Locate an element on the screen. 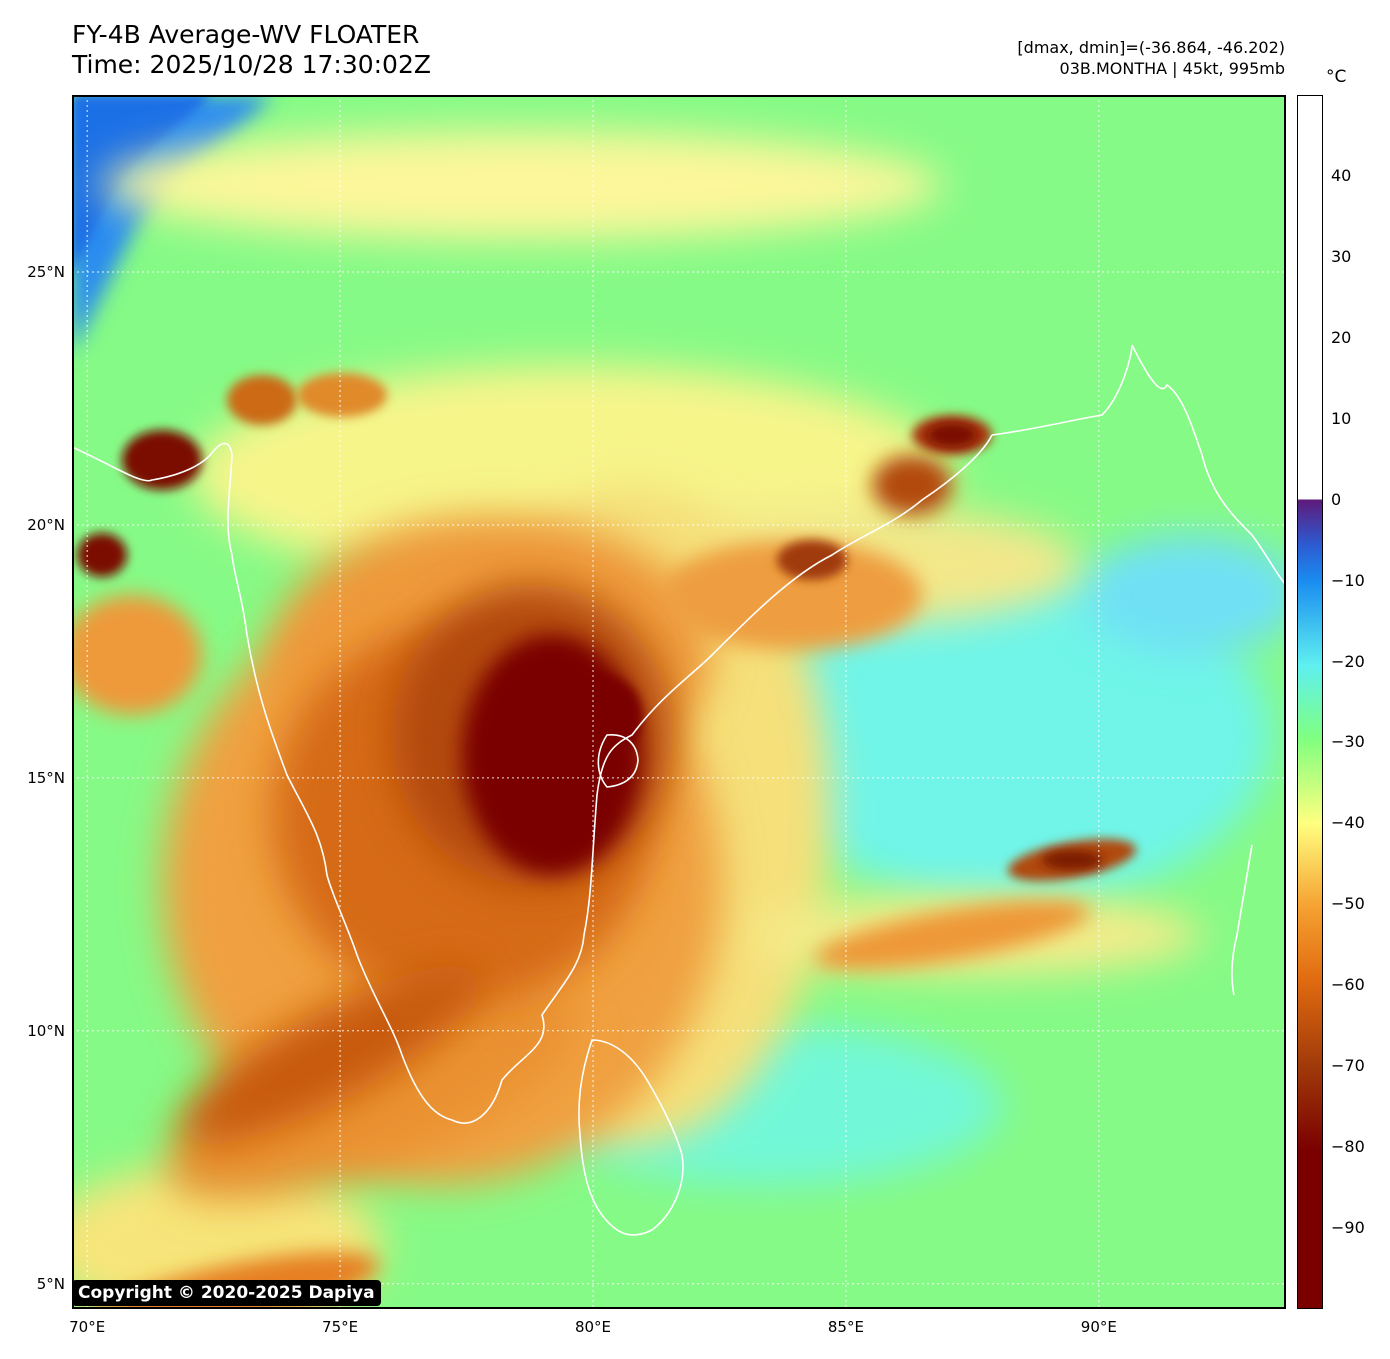 The image size is (1390, 1359). lon-tick-label: 90°E is located at coordinates (1098, 1327).